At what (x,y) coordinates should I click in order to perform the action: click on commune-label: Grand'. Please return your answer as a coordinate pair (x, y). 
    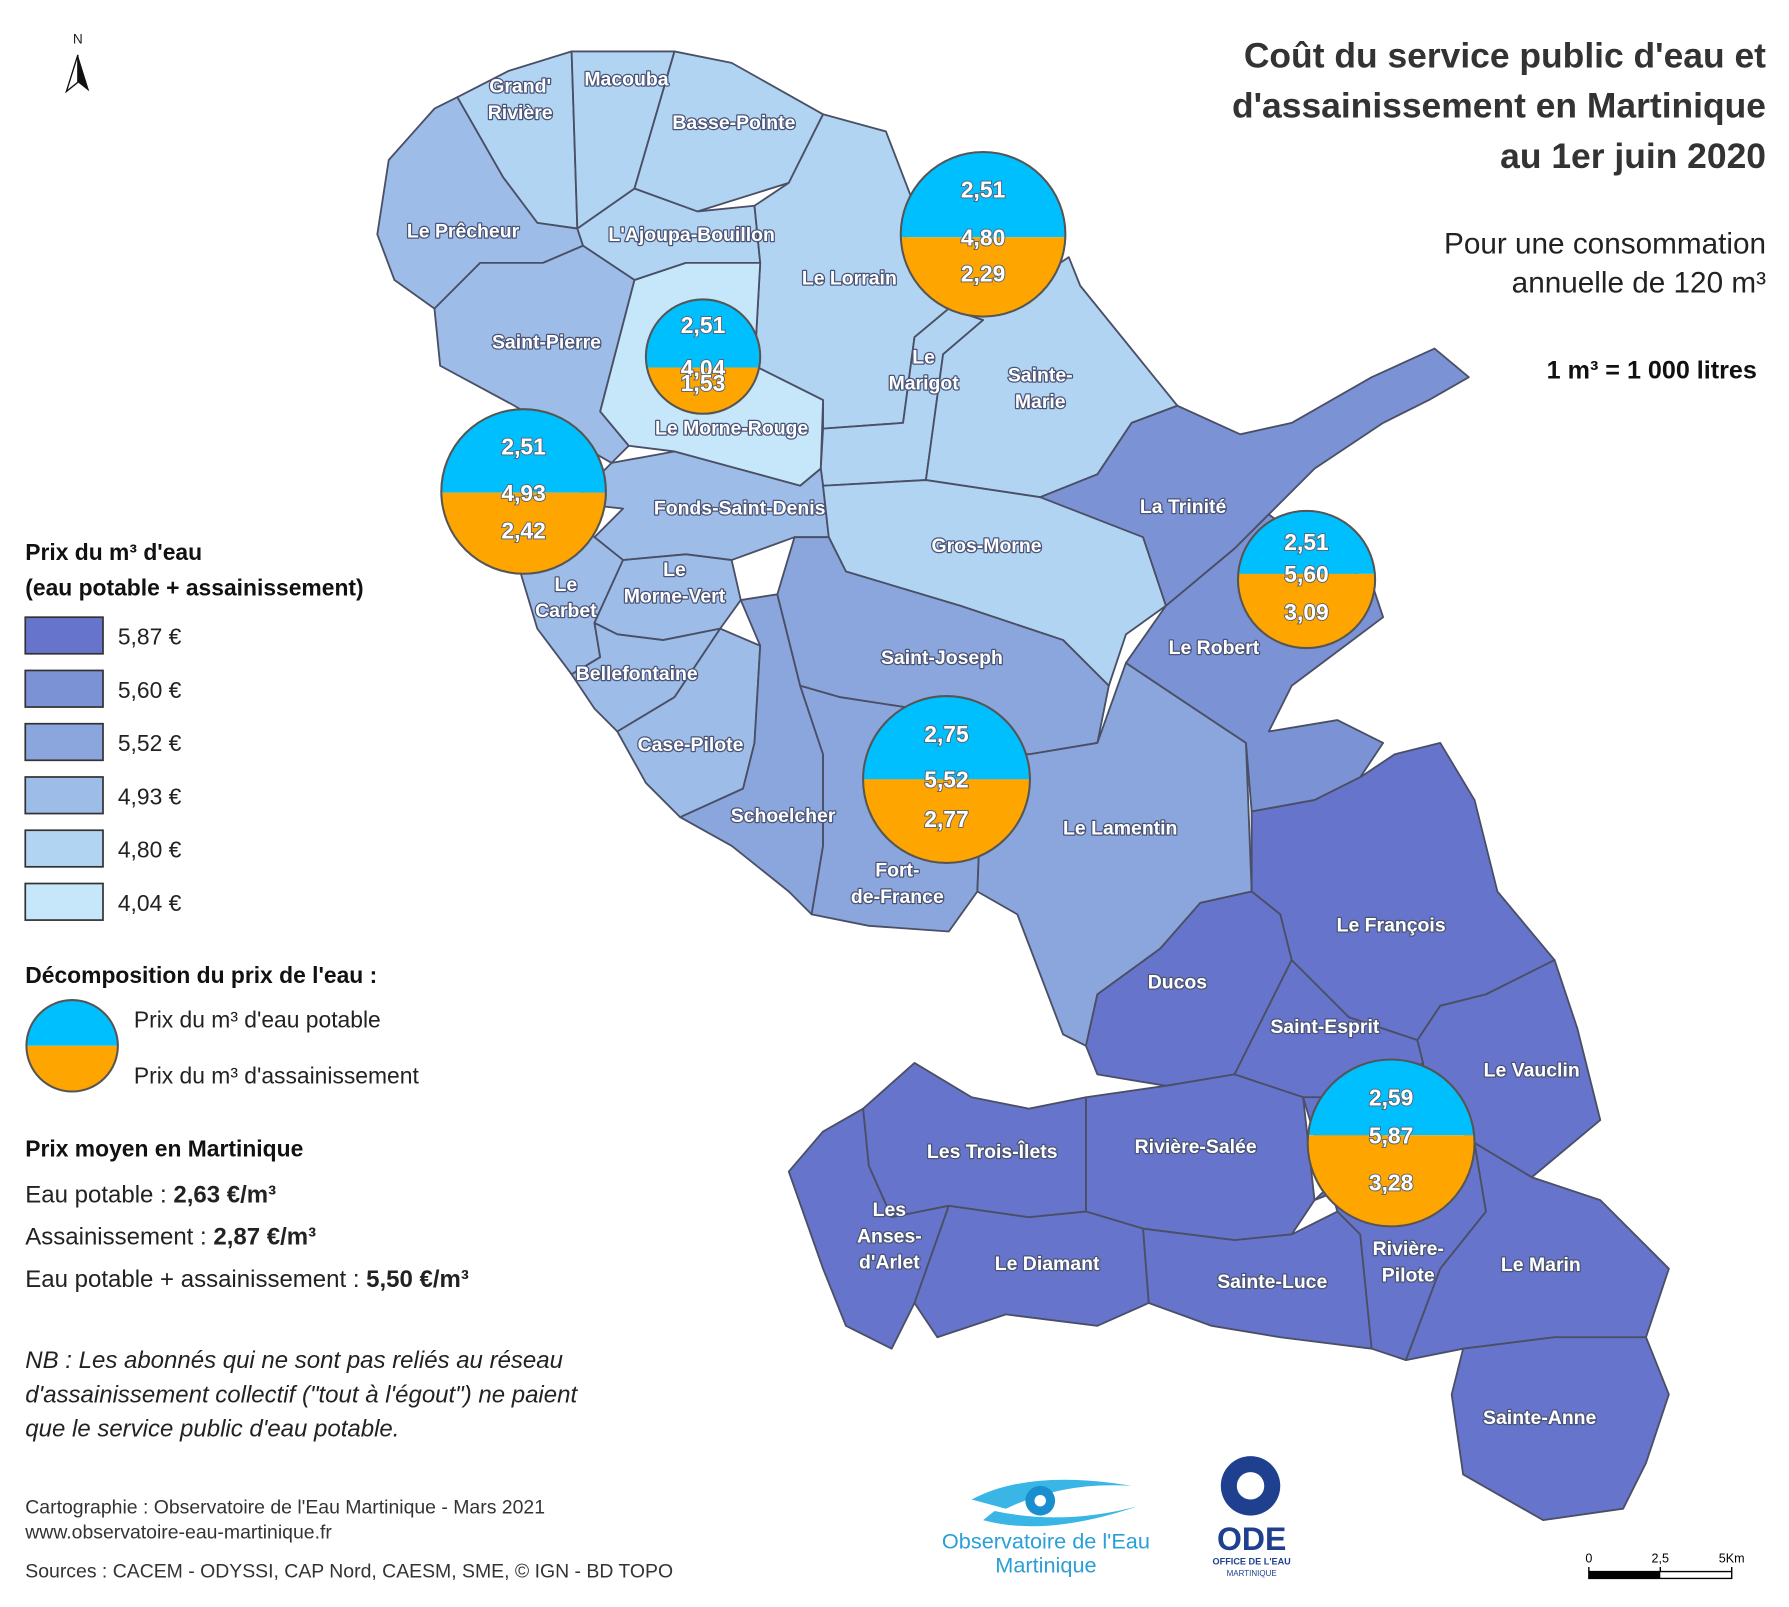
    Looking at the image, I should click on (520, 87).